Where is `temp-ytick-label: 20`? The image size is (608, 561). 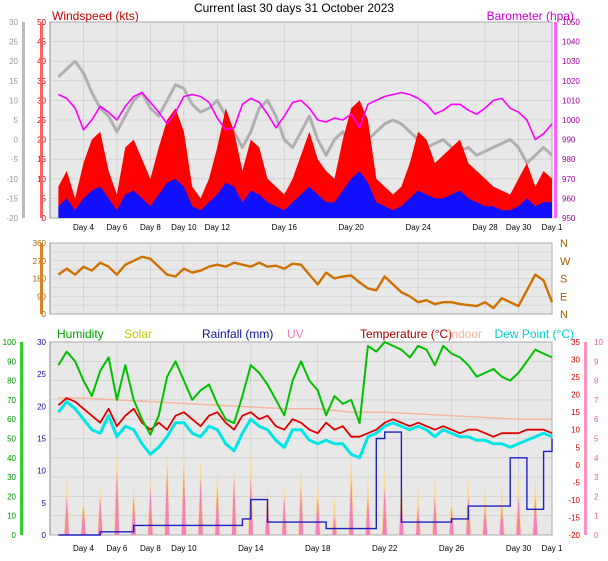 temp-ytick-label: 20 is located at coordinates (575, 395).